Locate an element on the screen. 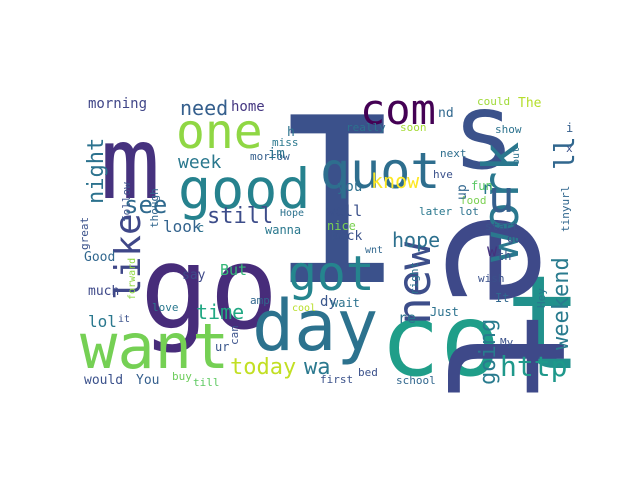  word-night: night is located at coordinates (96, 171).